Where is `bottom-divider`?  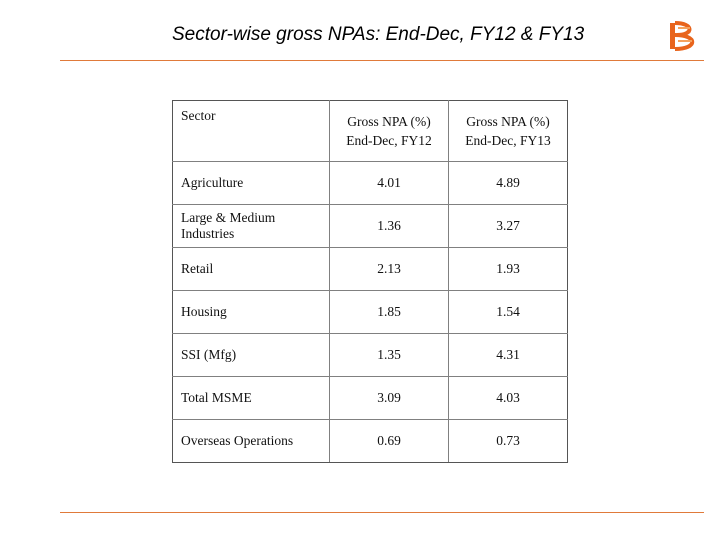
bottom-divider is located at coordinates (382, 512).